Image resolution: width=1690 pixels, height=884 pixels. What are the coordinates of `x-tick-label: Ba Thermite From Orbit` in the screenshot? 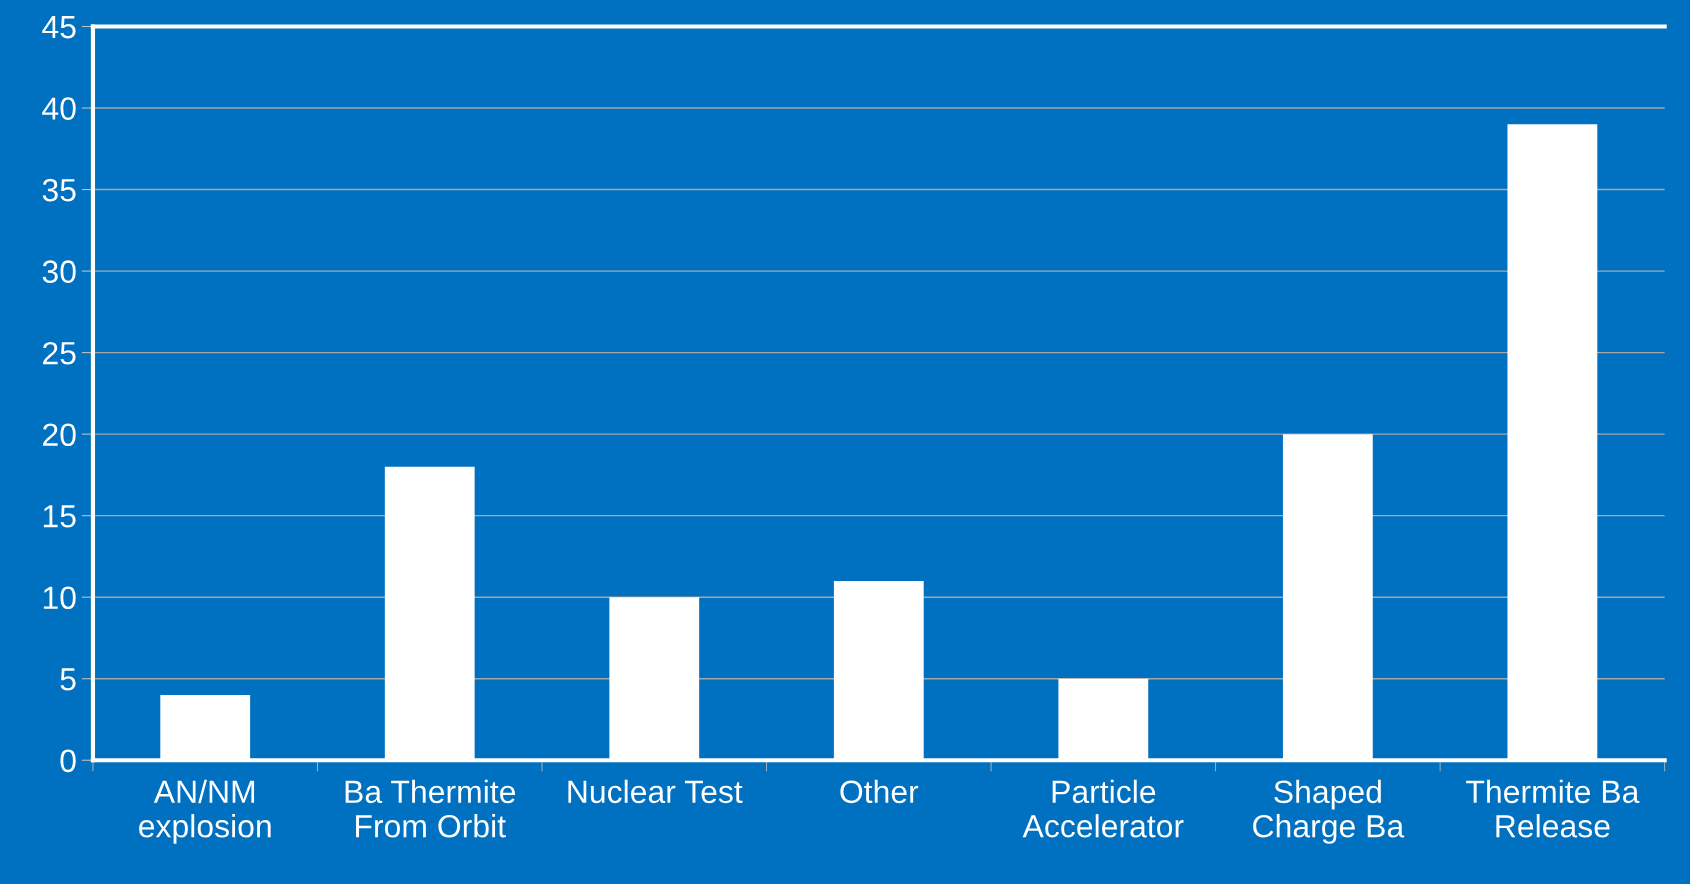 It's located at (430, 808).